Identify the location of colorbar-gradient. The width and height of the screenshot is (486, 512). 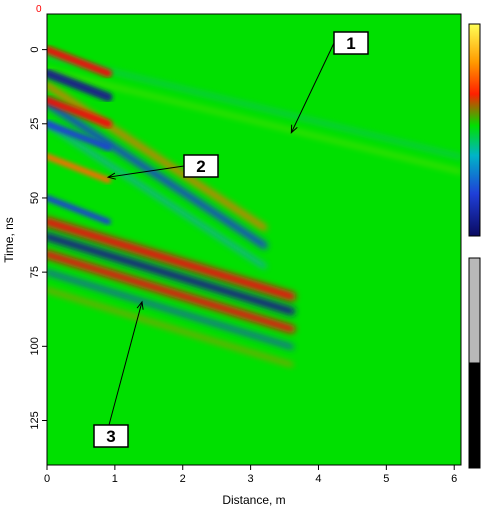
(474, 130).